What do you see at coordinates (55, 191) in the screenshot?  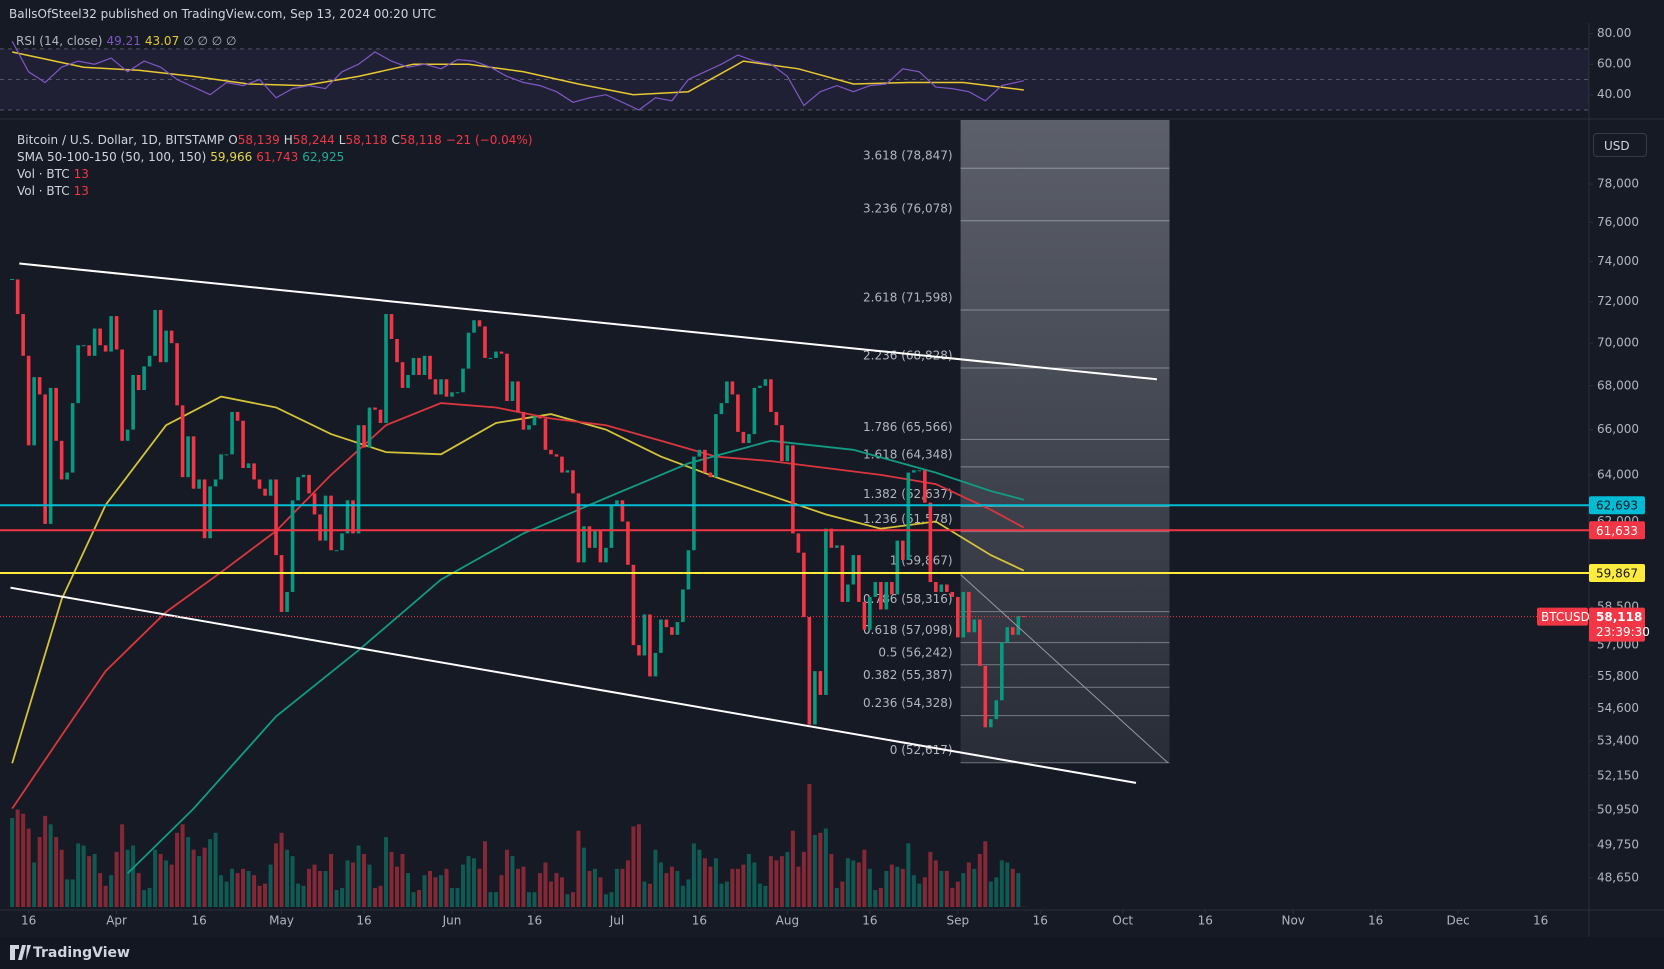 I see `vol-legend: Vol · BTC 13` at bounding box center [55, 191].